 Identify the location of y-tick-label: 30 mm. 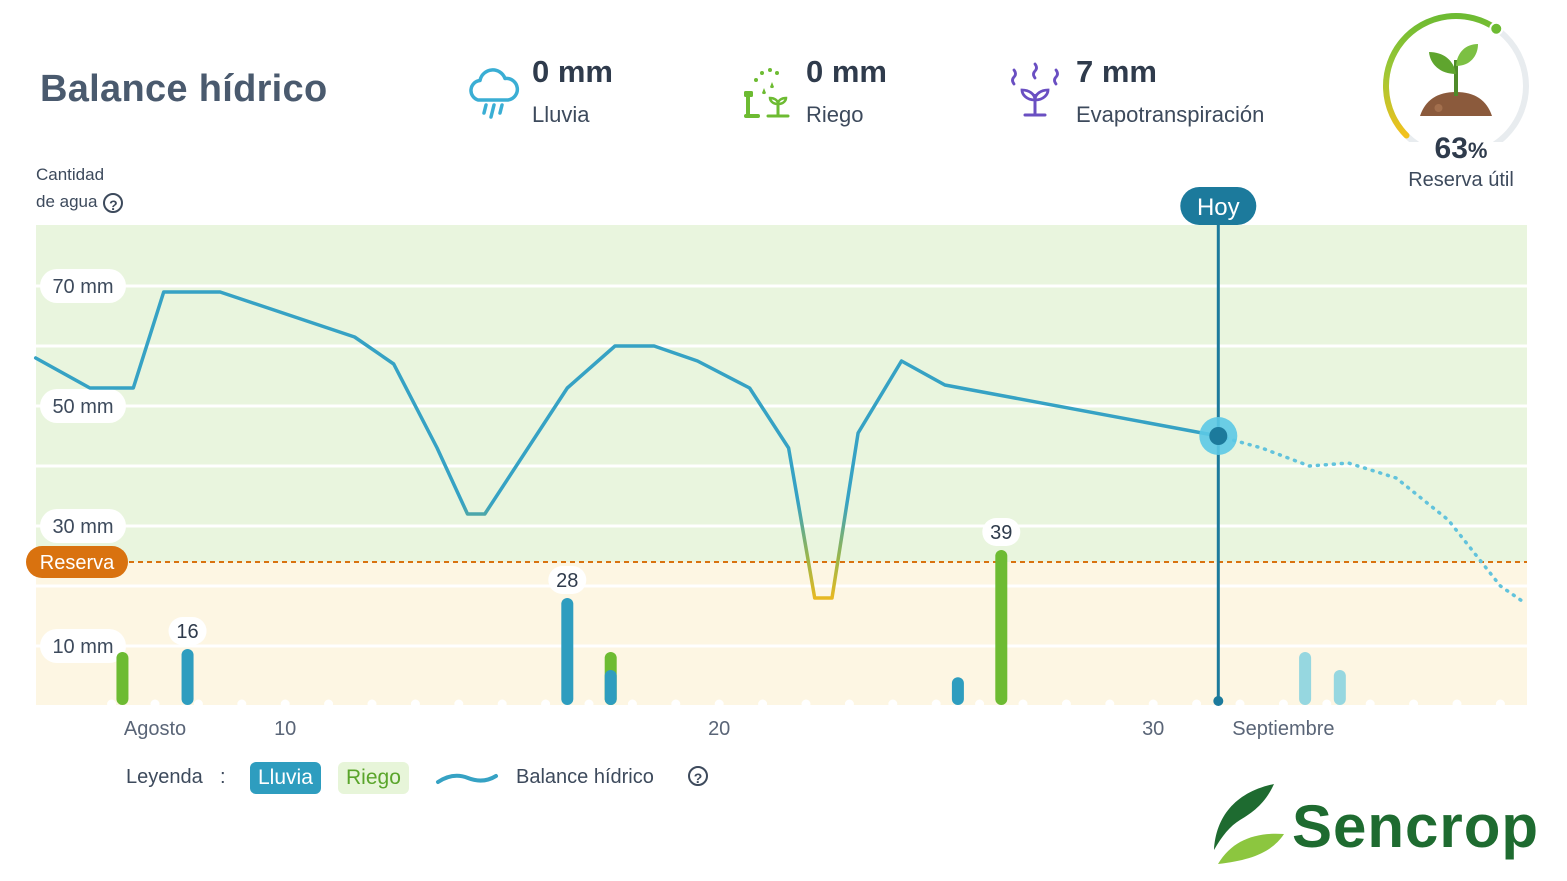
(82, 527).